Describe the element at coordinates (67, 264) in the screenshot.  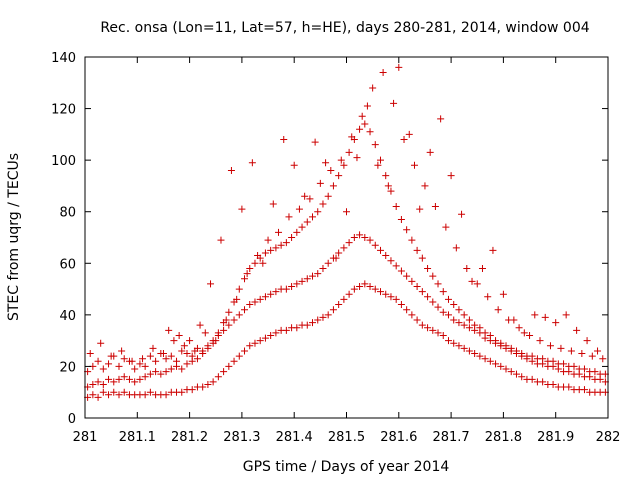
I see `y-tick-label: 60` at that location.